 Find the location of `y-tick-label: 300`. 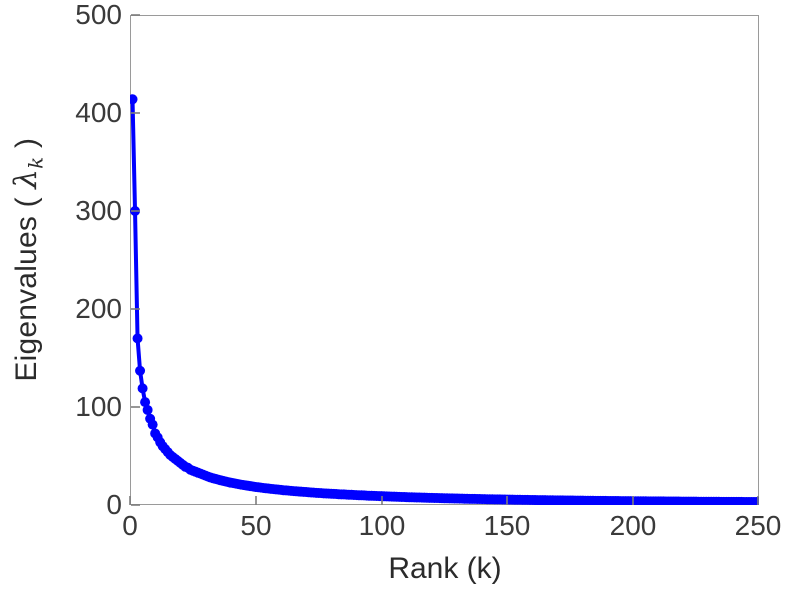

y-tick-label: 300 is located at coordinates (98, 210).